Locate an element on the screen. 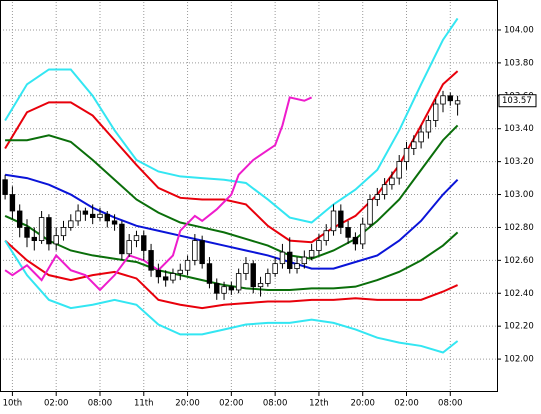  x-tick-label: 12th is located at coordinates (319, 404).